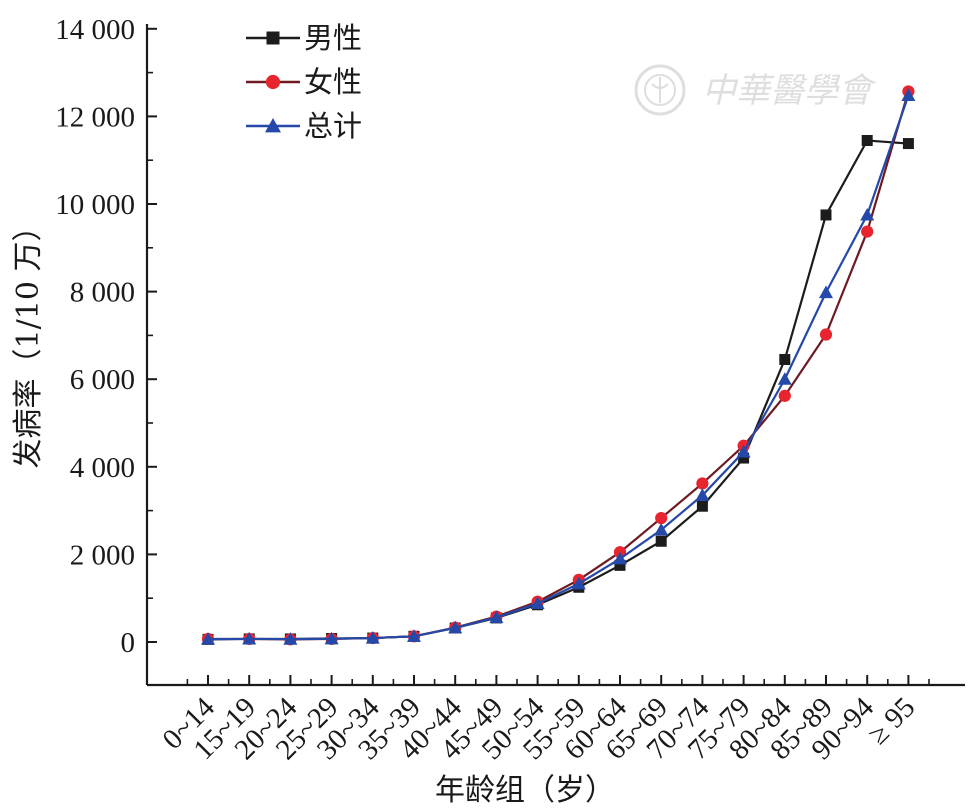  What do you see at coordinates (333, 38) in the screenshot?
I see `legend-label: 男性` at bounding box center [333, 38].